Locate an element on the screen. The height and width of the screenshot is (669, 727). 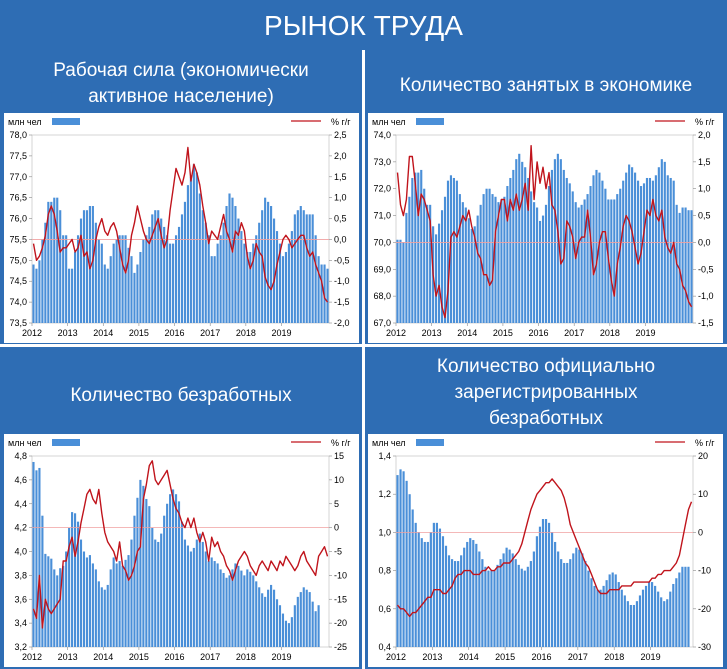
y-tick-label: 74,0 is located at coordinates (18, 302).